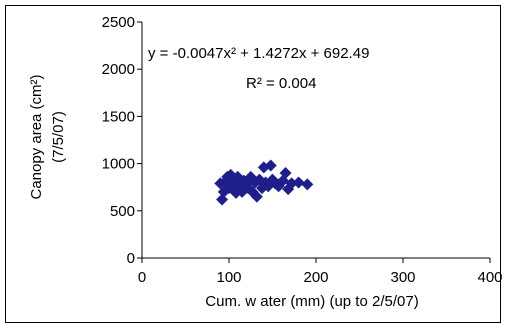 The width and height of the screenshot is (508, 329). What do you see at coordinates (122, 211) in the screenshot?
I see `y-tick-label: 500` at bounding box center [122, 211].